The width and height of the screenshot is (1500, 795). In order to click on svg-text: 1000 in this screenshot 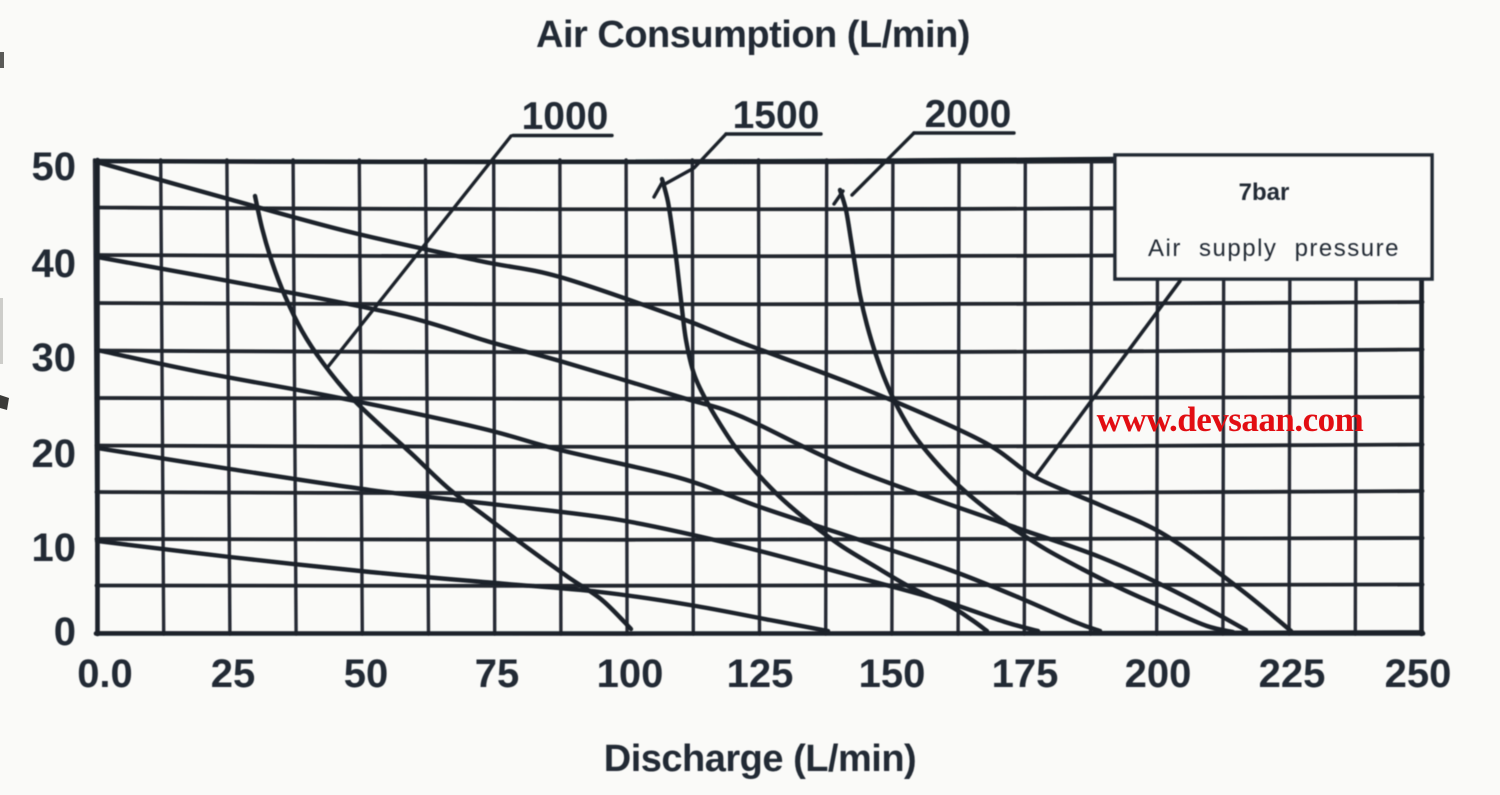, I will do `click(565, 116)`.